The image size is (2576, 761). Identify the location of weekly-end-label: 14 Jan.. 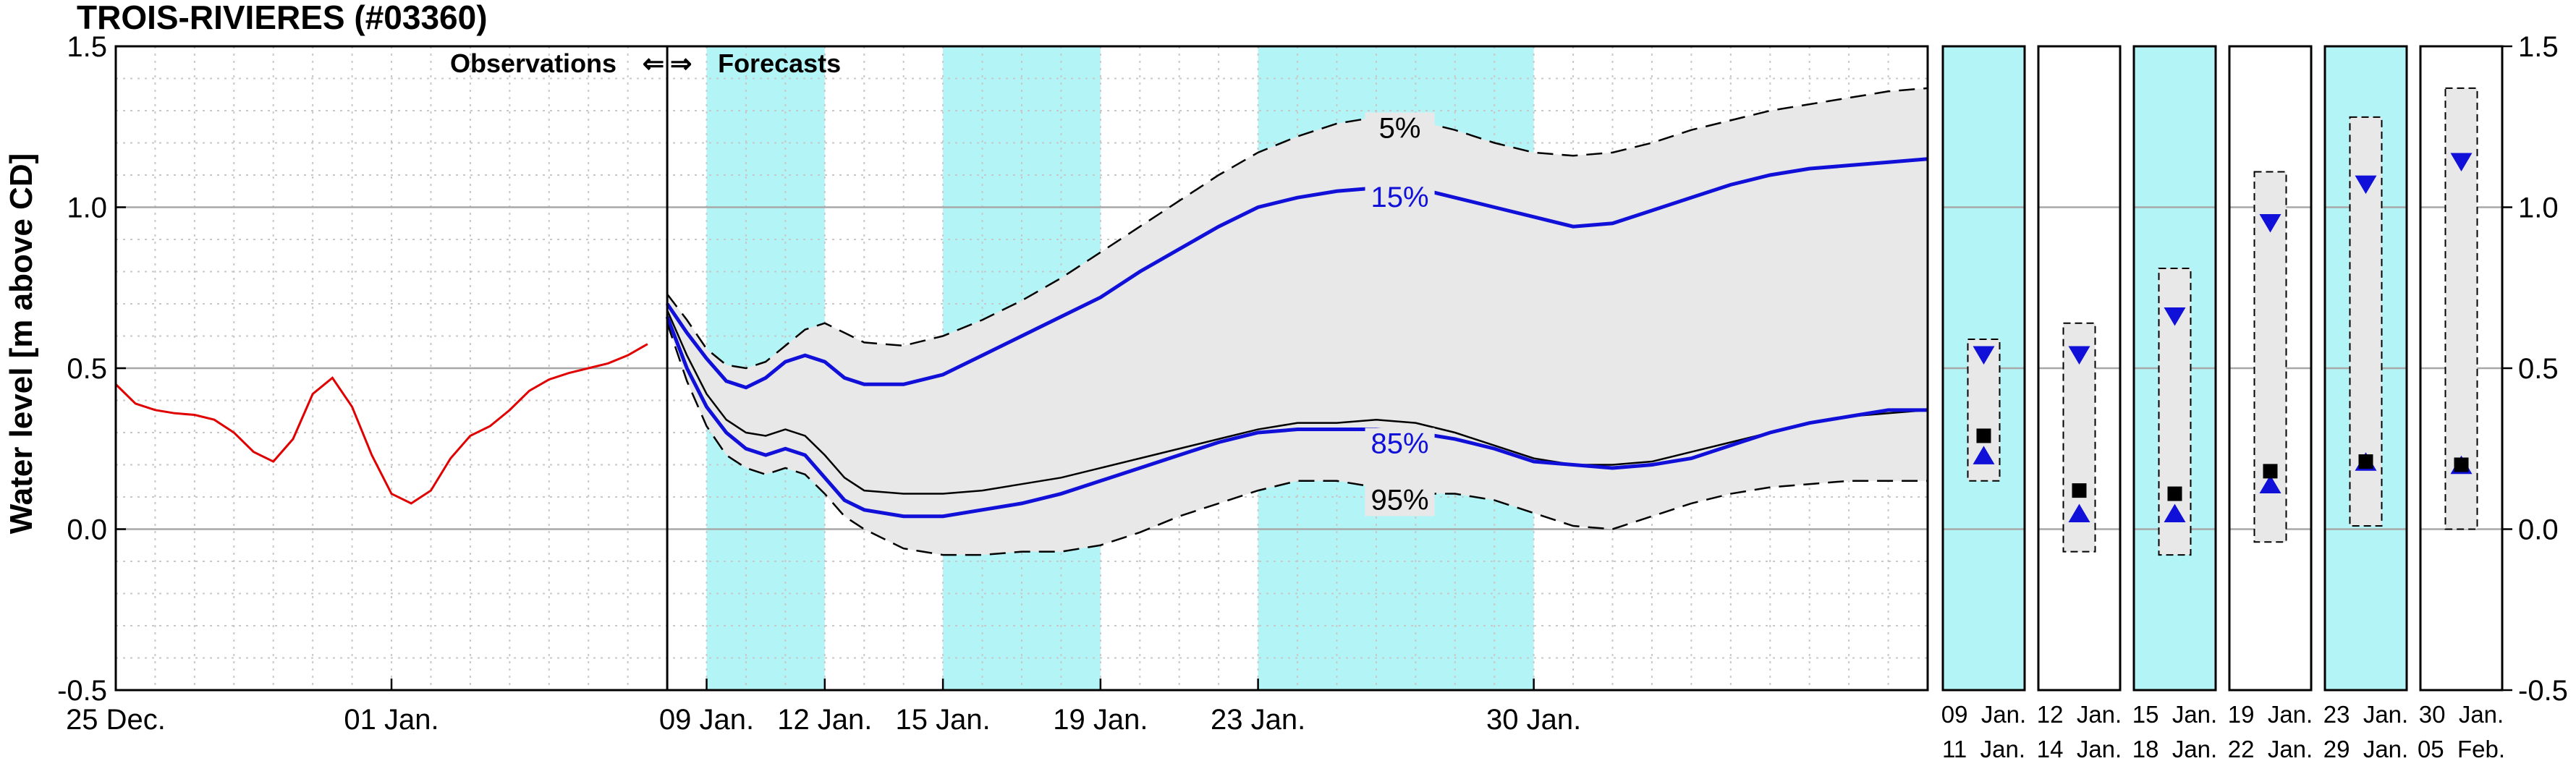
(2079, 748).